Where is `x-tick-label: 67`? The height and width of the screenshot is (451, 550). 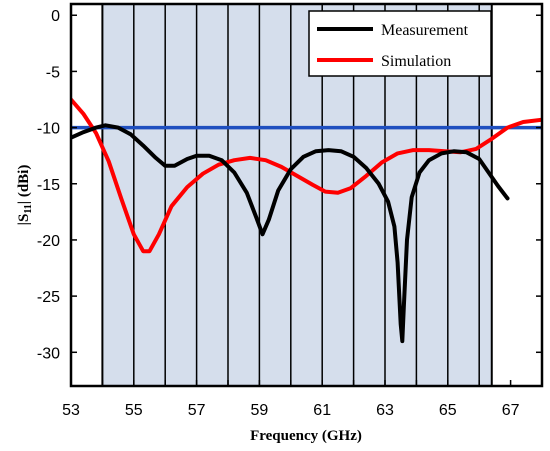
x-tick-label: 67 is located at coordinates (511, 410).